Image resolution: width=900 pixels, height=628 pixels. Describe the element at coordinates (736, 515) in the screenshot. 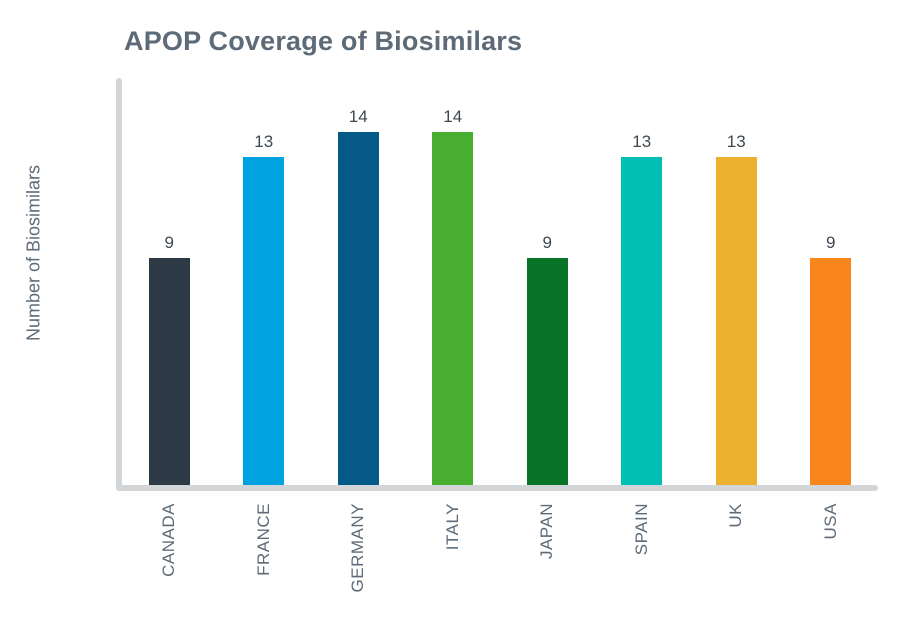

I see `x-axis-tick-label: UK` at that location.